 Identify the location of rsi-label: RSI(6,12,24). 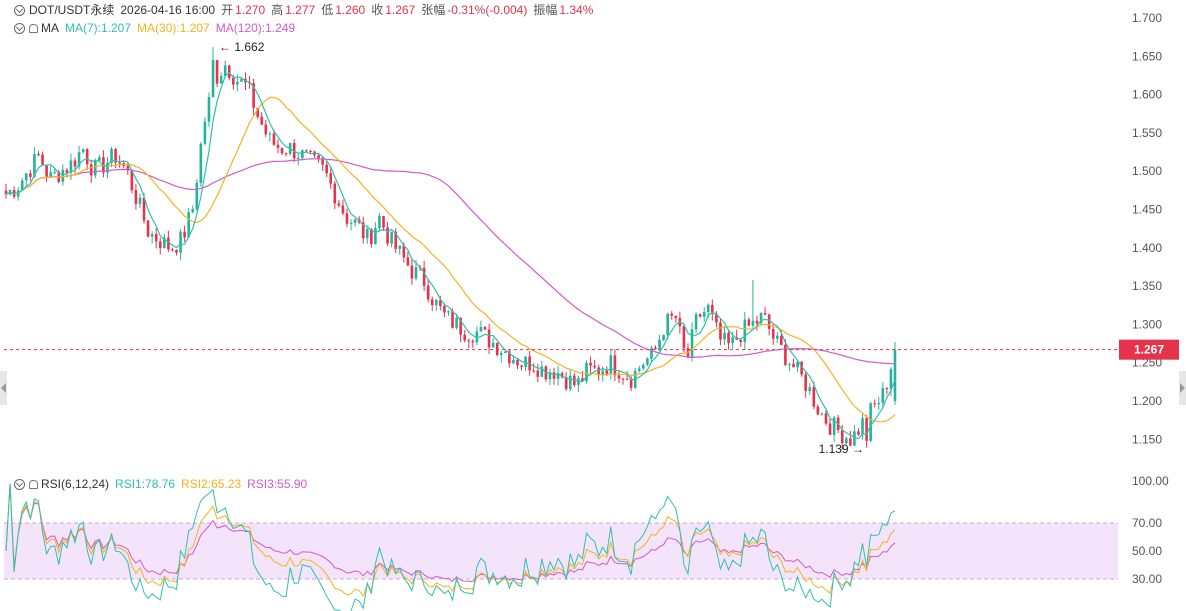
(75, 484).